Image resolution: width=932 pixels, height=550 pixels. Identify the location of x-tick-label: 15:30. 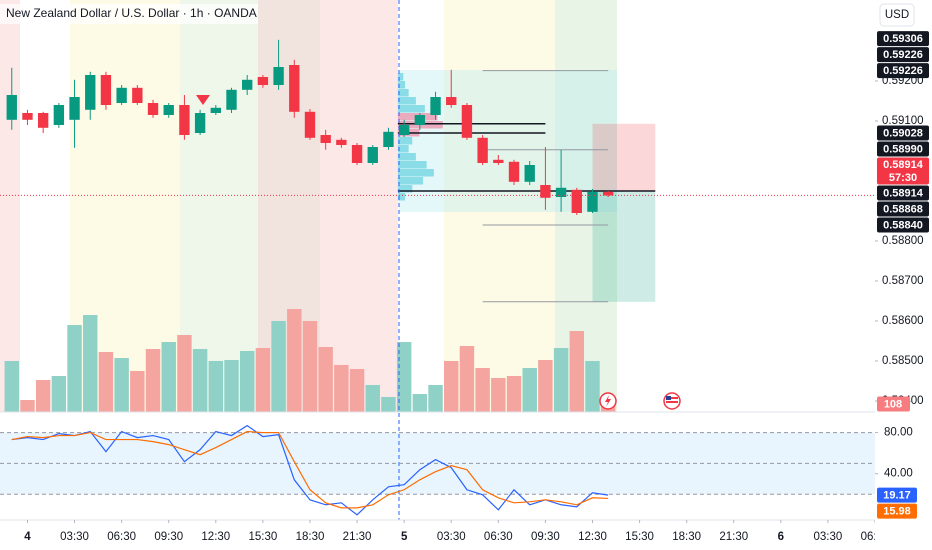
(263, 537).